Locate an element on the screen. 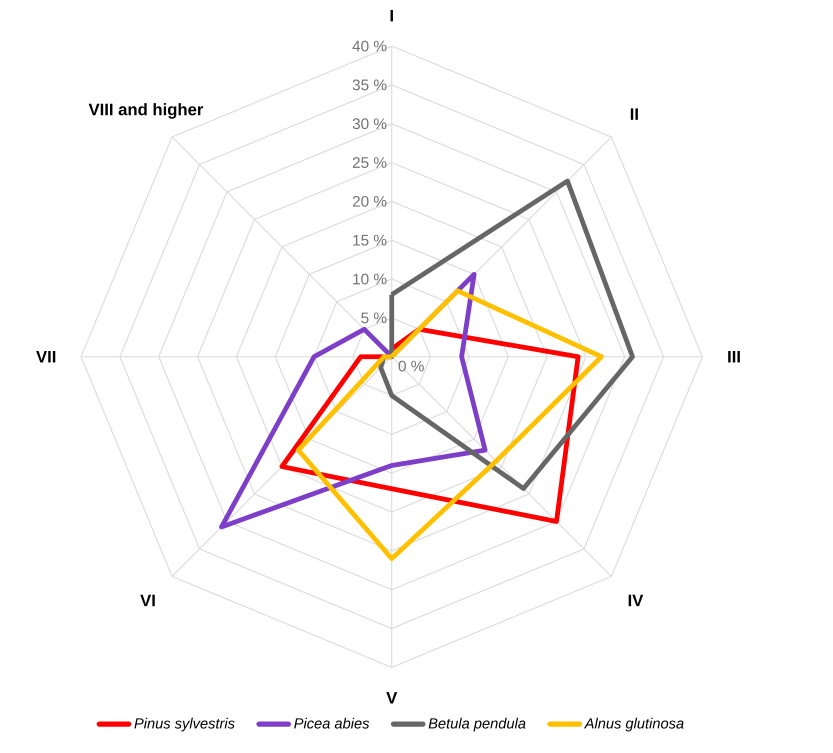  y-tick-label: 40 % is located at coordinates (369, 46).